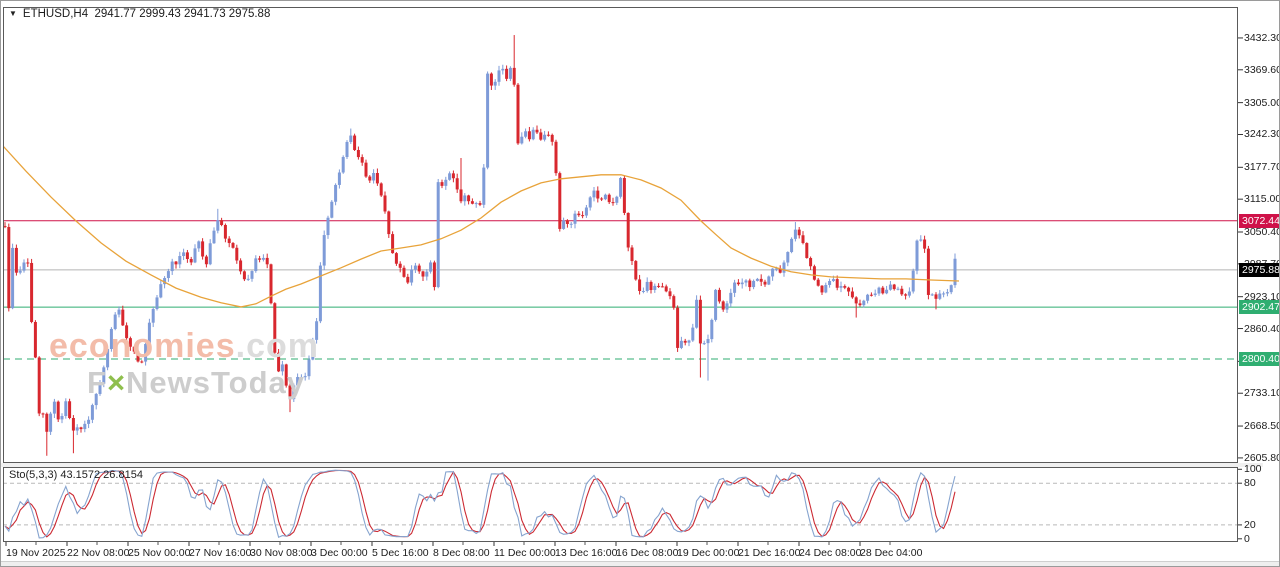 This screenshot has width=1280, height=567. I want to click on watermark-brand: economies, so click(142, 346).